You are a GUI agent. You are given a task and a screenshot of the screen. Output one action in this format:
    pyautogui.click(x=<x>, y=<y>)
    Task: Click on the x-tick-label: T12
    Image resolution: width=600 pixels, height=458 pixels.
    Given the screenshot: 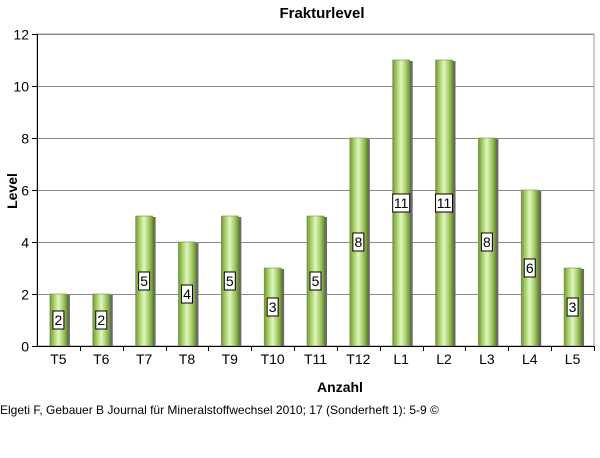 What is the action you would take?
    pyautogui.click(x=358, y=359)
    